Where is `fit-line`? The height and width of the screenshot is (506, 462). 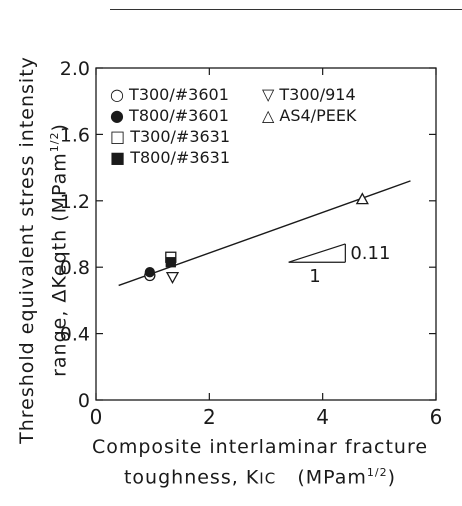
fit-line is located at coordinates (264, 233).